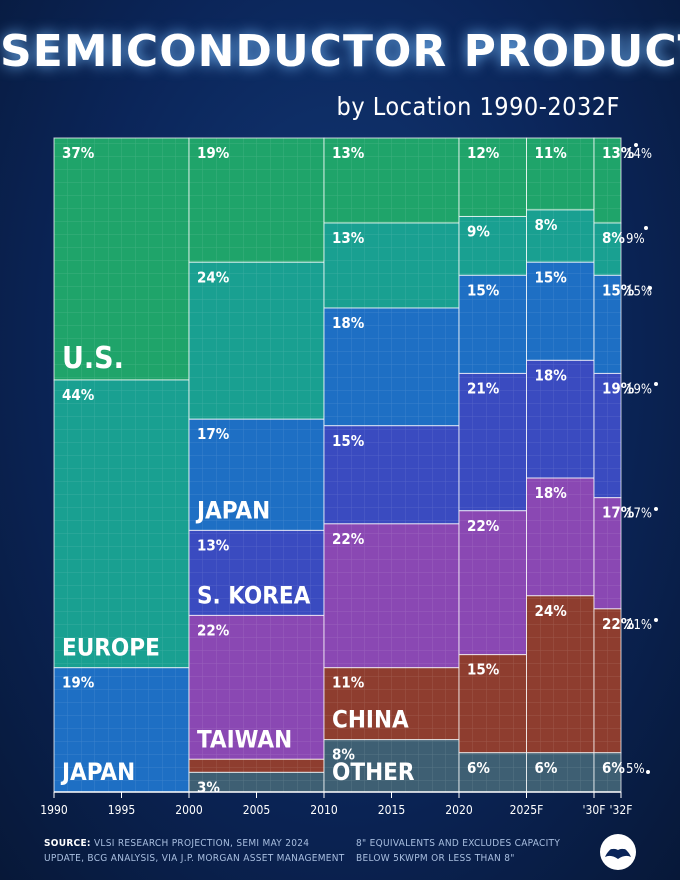 The width and height of the screenshot is (680, 880). Describe the element at coordinates (201, 843) in the screenshot. I see `source-line-1: VLSI RESEARCH PROJECTION, SEMI MAY 2024` at that location.